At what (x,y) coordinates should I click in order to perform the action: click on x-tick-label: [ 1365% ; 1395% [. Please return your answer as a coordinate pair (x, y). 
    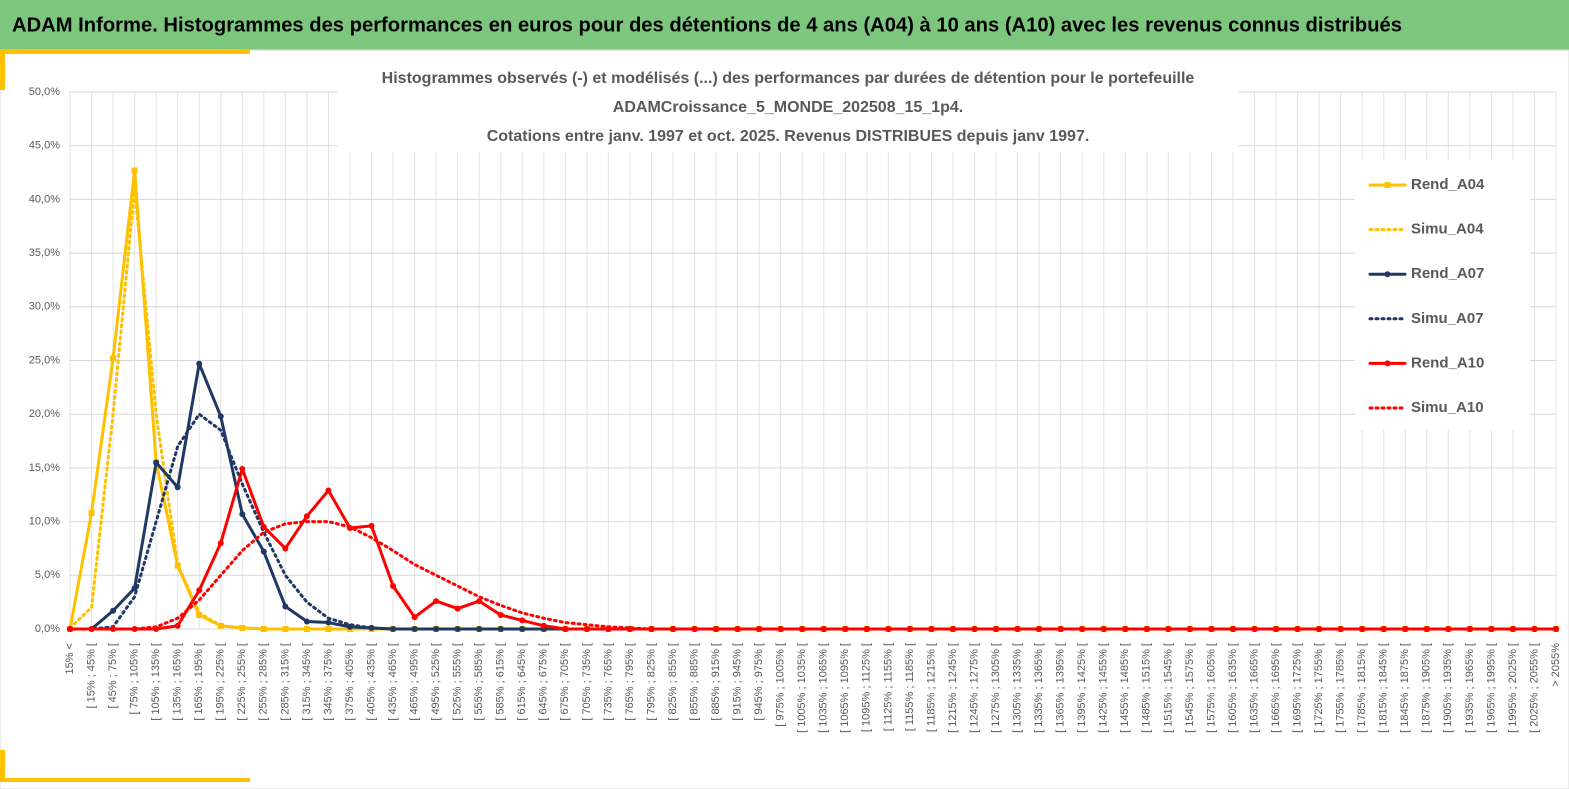
    Looking at the image, I should click on (1061, 688).